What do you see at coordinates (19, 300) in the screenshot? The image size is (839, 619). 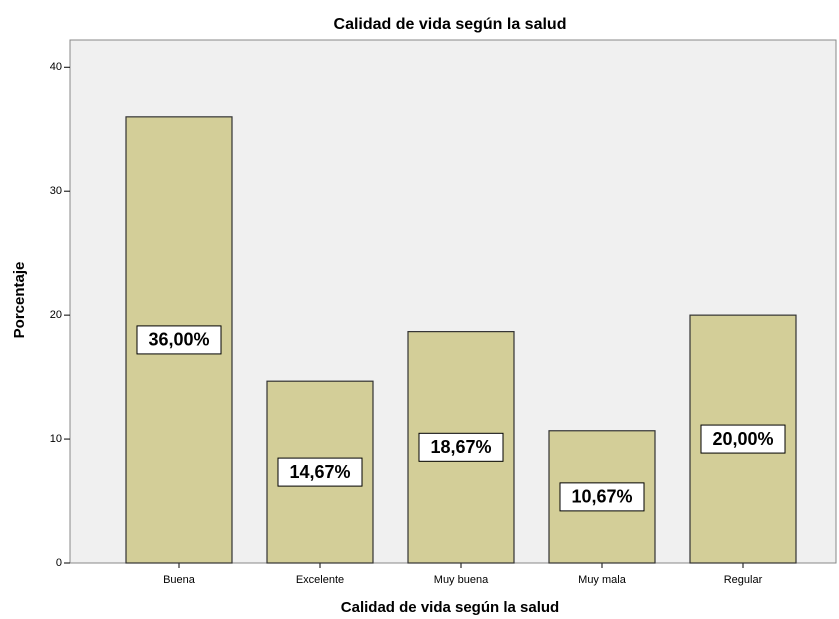 I see `y-axis-label: Porcentaje` at bounding box center [19, 300].